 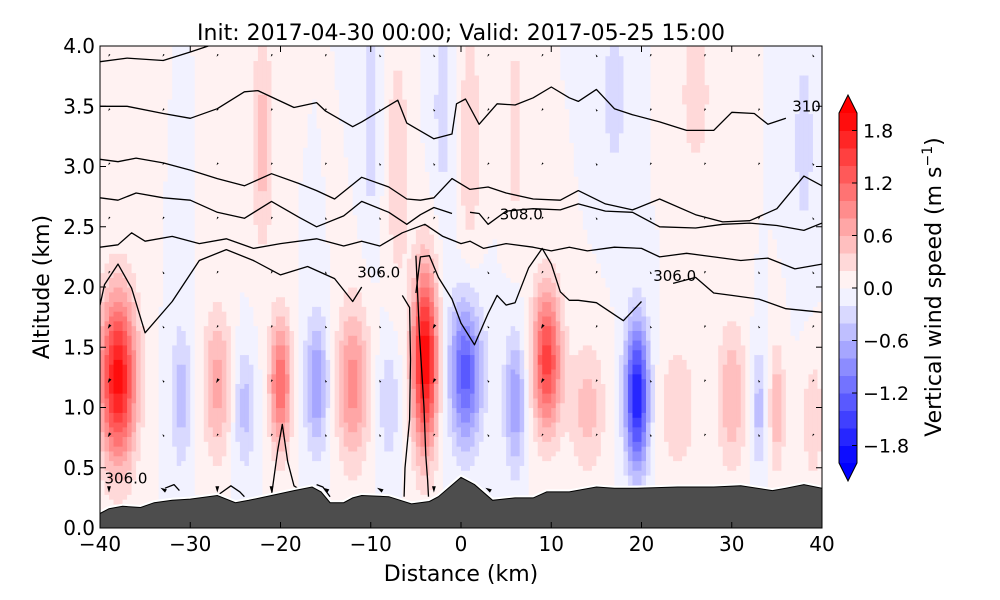 What do you see at coordinates (878, 132) in the screenshot?
I see `colorbar-tick-label: 1.8` at bounding box center [878, 132].